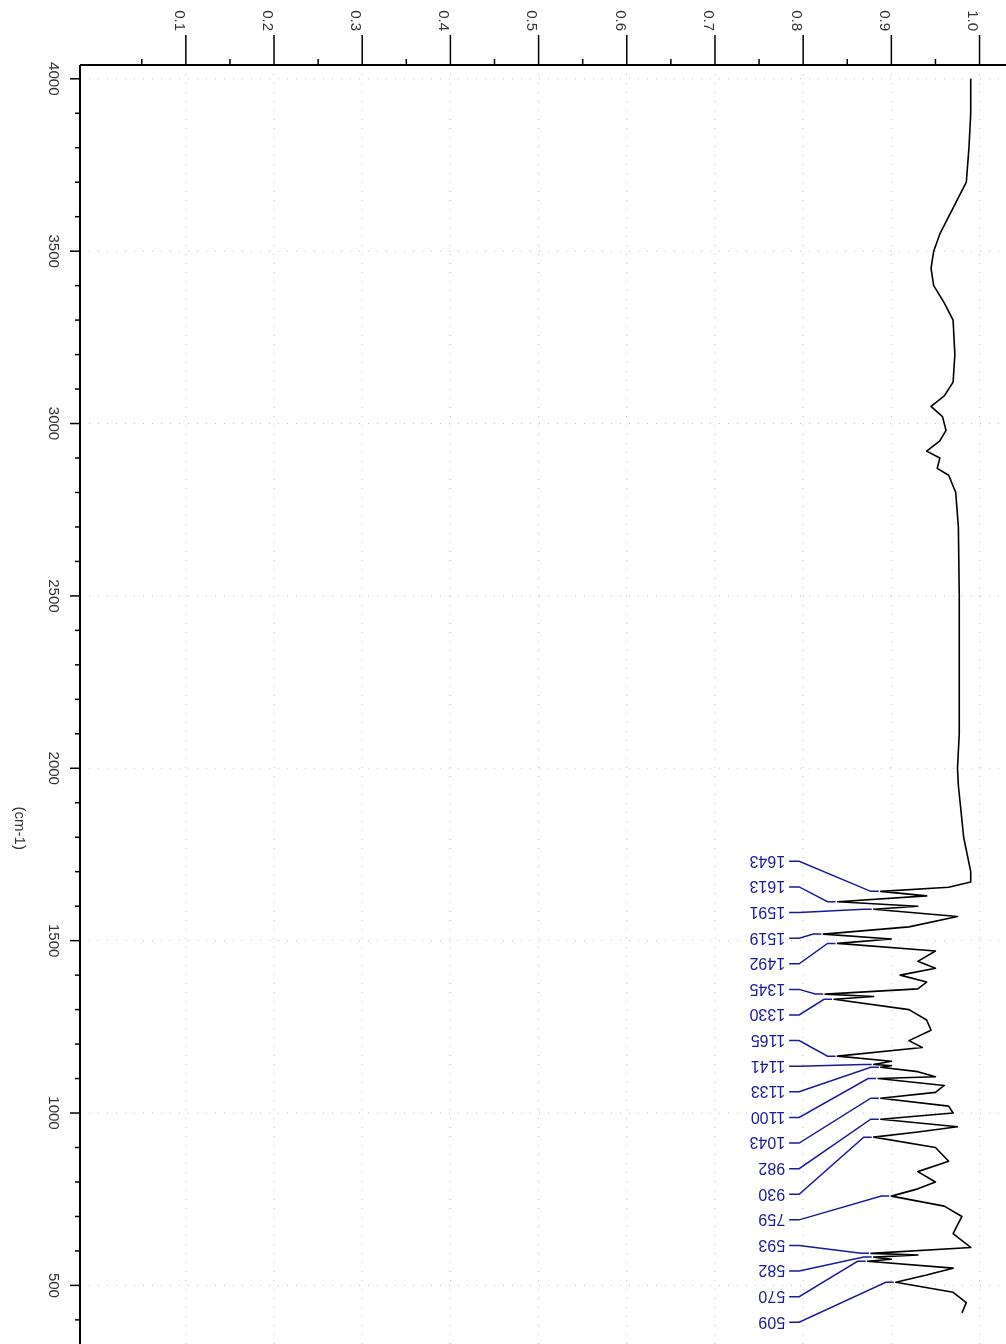 The image size is (1006, 1344). Describe the element at coordinates (356, 20) in the screenshot. I see `x-tick-label: 0.3` at that location.